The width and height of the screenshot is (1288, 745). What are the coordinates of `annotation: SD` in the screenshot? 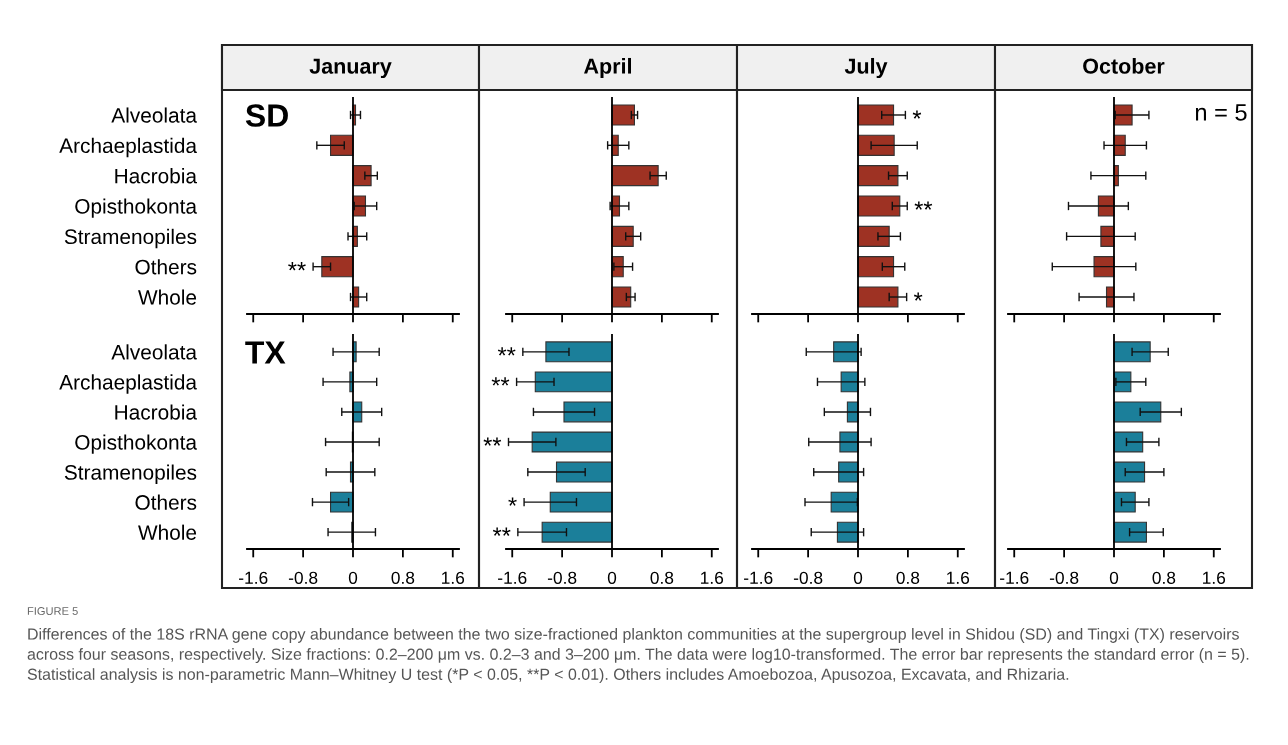 It's located at (266, 115).